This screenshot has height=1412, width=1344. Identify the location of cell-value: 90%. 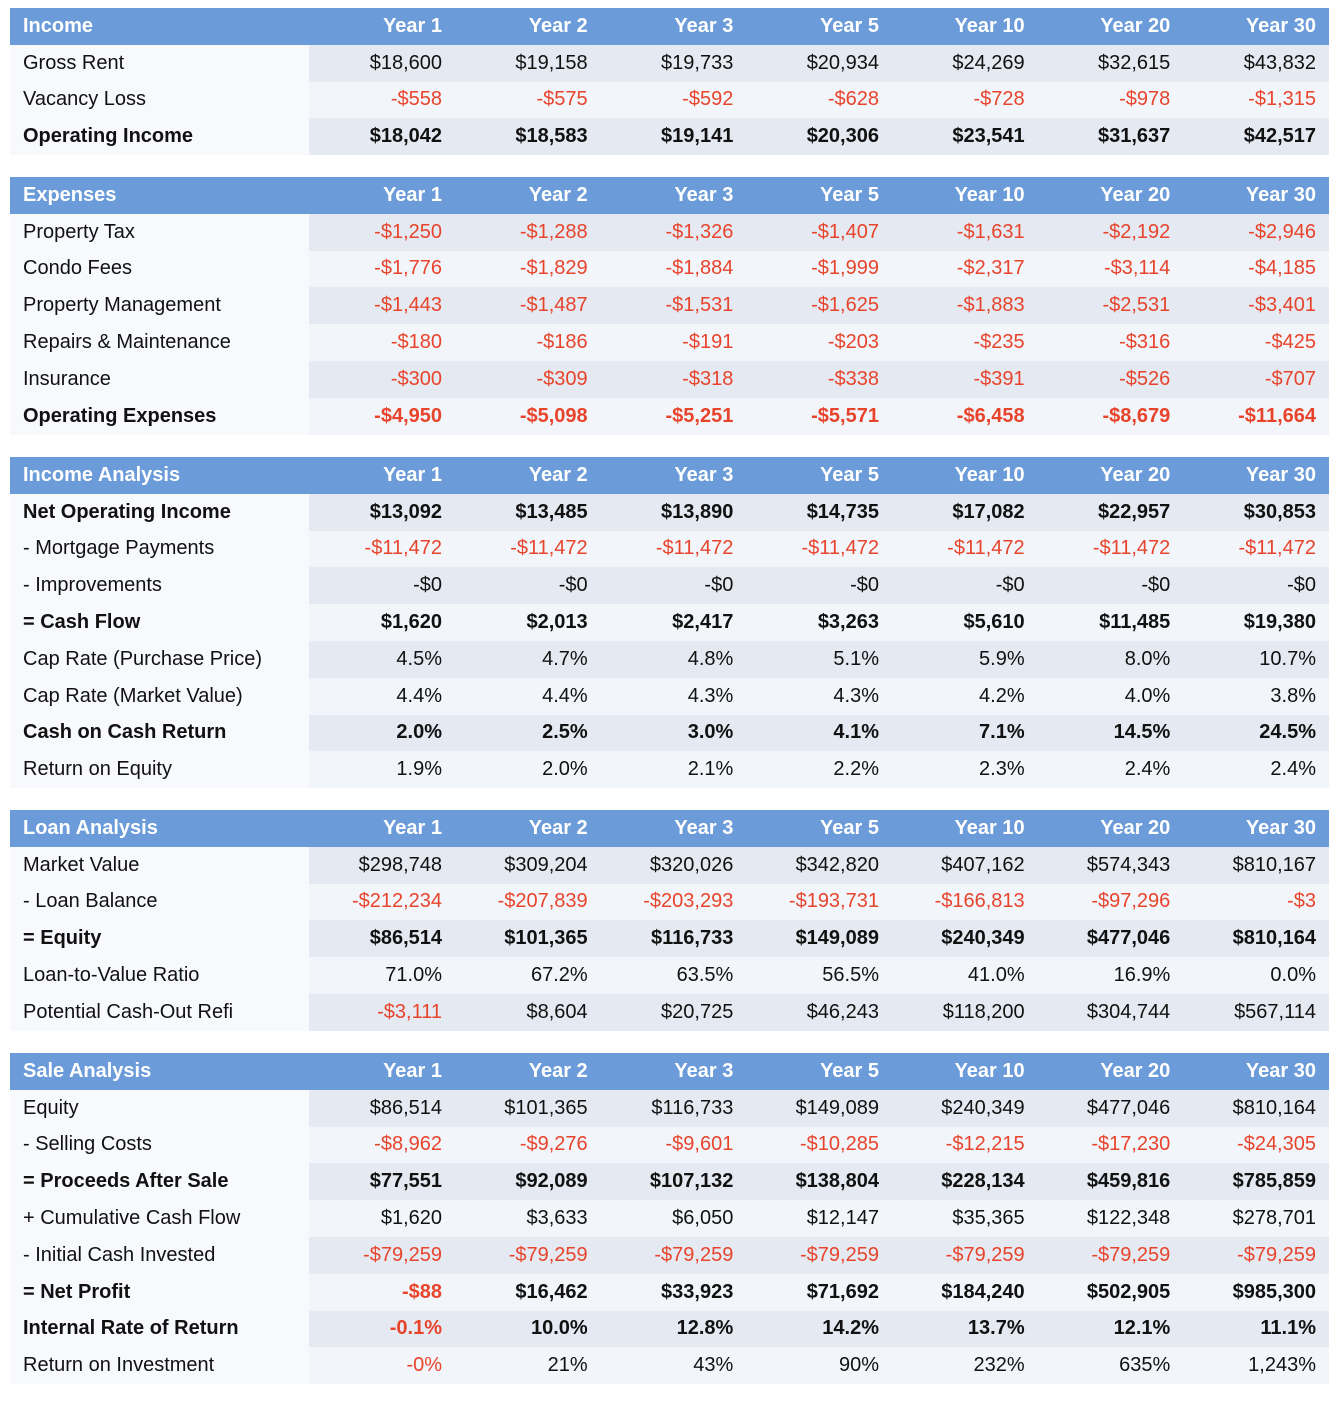
(819, 1366).